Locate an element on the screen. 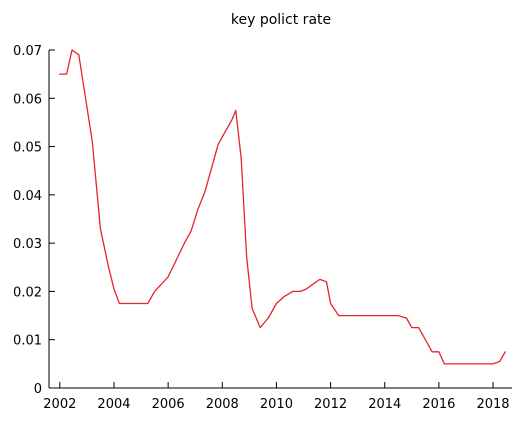 Image resolution: width=513 pixels, height=421 pixels. y-tick-label: 0 is located at coordinates (38, 389).